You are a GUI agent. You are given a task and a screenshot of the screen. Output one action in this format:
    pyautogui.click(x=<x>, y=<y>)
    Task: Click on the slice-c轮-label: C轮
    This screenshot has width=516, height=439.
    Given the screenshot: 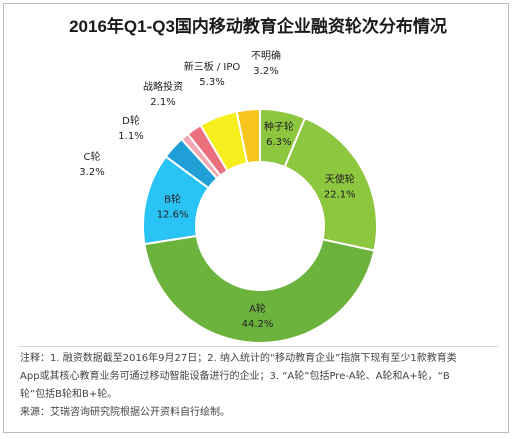 What is the action you would take?
    pyautogui.click(x=92, y=156)
    